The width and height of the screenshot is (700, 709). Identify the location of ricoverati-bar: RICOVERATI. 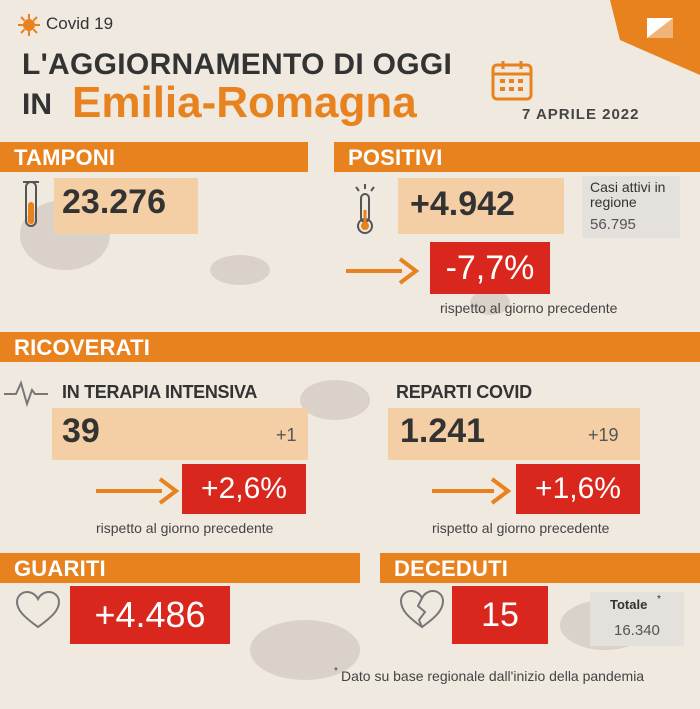
(350, 347).